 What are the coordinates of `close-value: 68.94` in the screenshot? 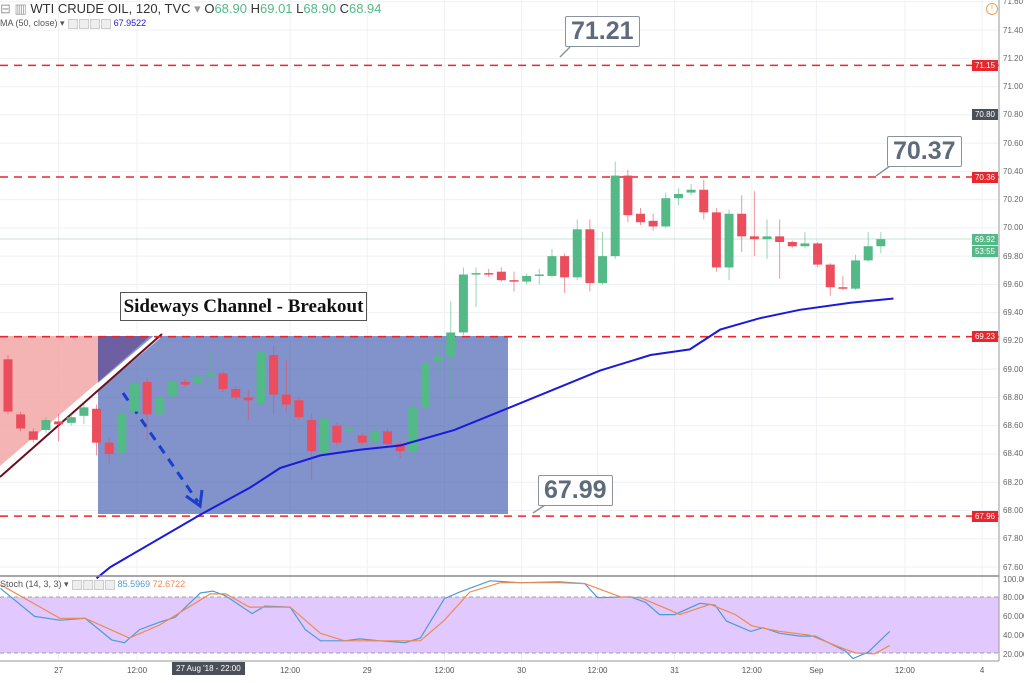 It's located at (365, 8).